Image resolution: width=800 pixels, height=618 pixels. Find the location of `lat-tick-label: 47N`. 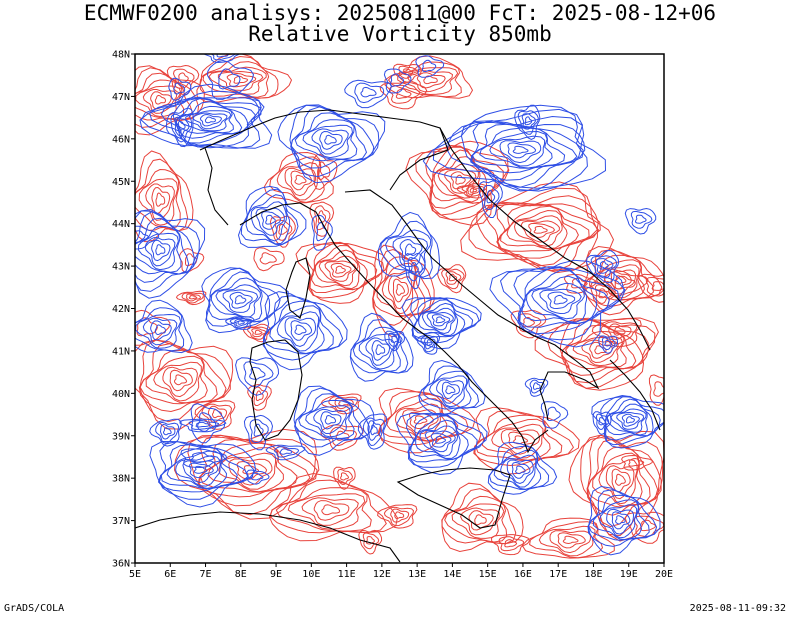

lat-tick-label: 47N is located at coordinates (121, 97).